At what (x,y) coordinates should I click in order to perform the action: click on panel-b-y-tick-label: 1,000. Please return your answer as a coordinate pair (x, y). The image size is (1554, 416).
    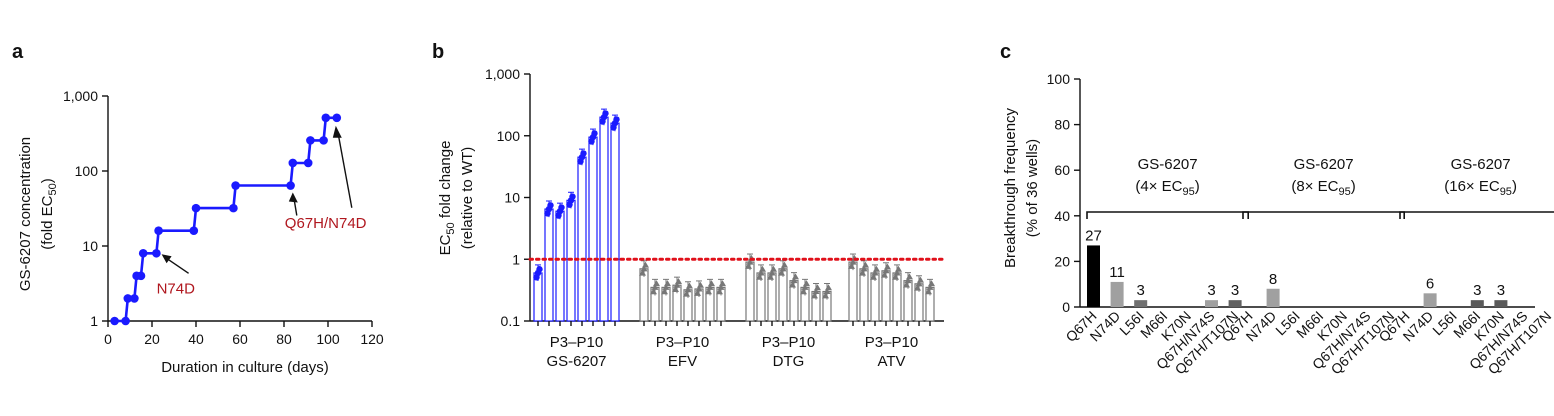
    Looking at the image, I should click on (502, 74).